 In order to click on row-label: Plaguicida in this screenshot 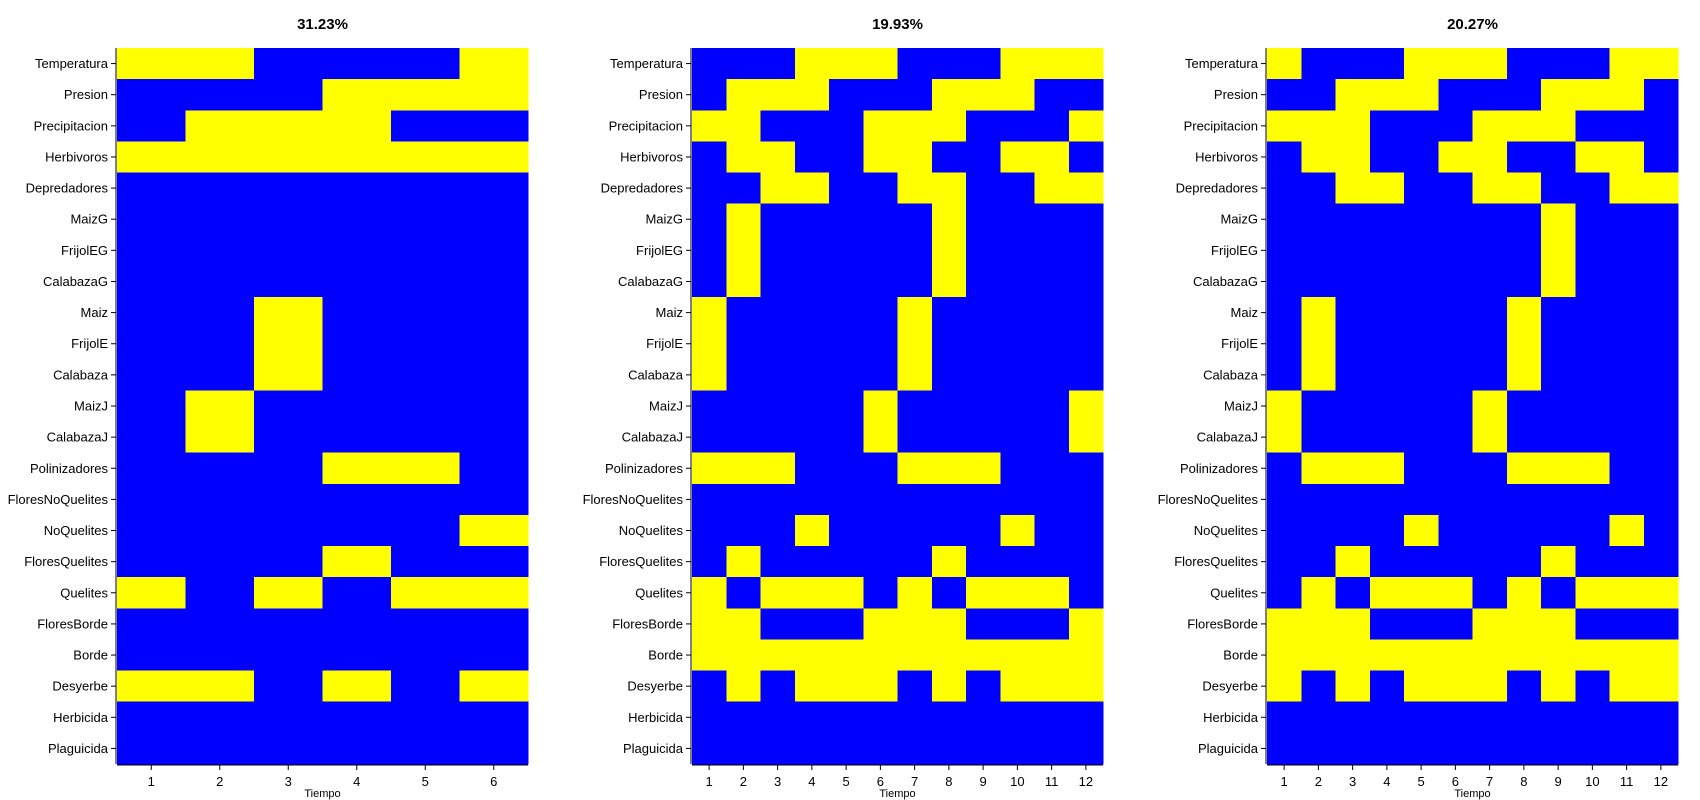, I will do `click(78, 748)`.